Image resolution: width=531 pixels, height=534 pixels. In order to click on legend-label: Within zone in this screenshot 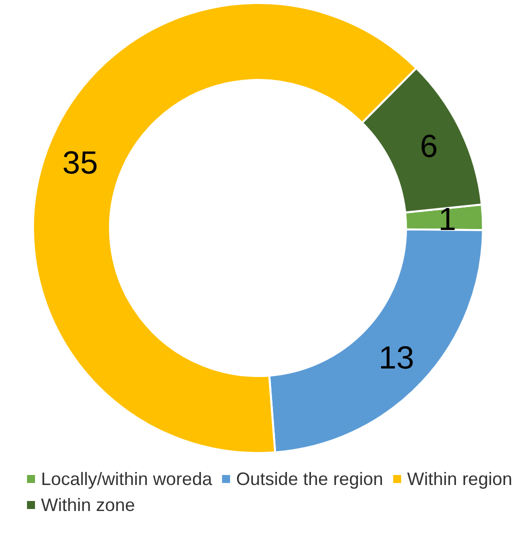, I will do `click(88, 505)`.